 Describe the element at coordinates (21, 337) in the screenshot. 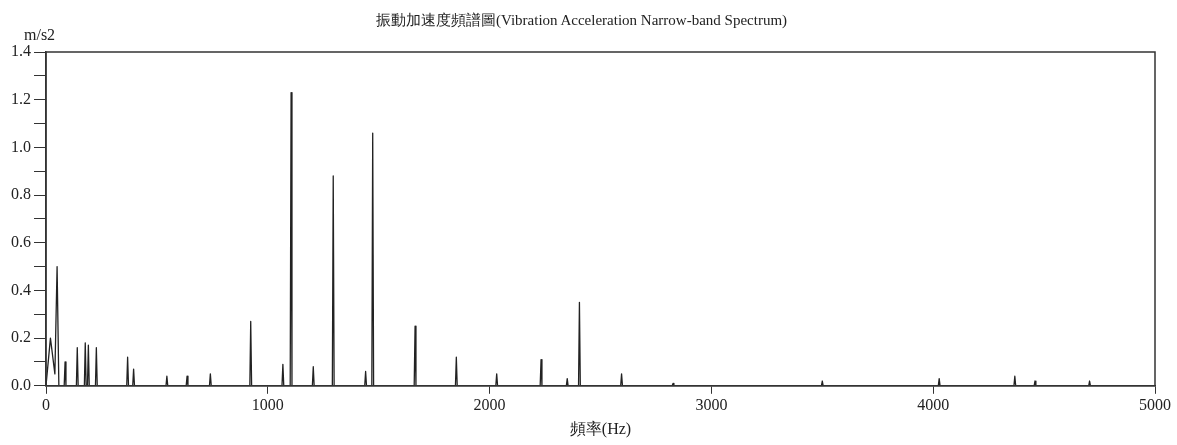

I see `y-tick-label: 0.2` at that location.